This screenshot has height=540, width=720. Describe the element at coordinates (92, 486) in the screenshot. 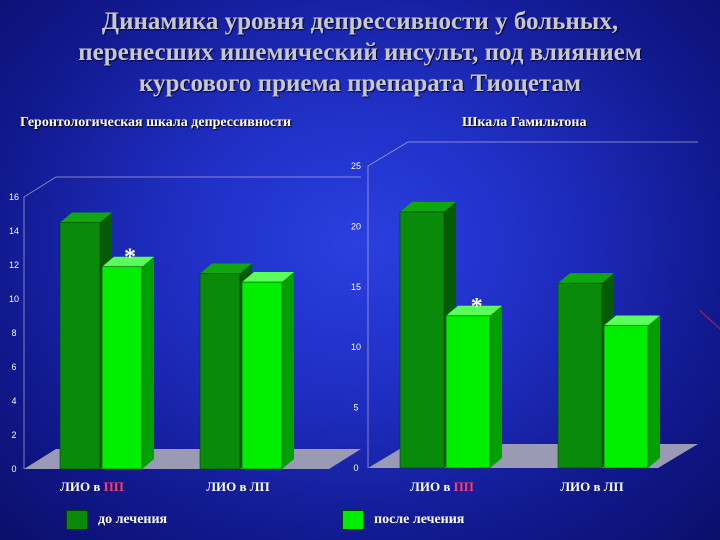

I see `chart-1-category-label-1: ЛИО в ПП` at that location.